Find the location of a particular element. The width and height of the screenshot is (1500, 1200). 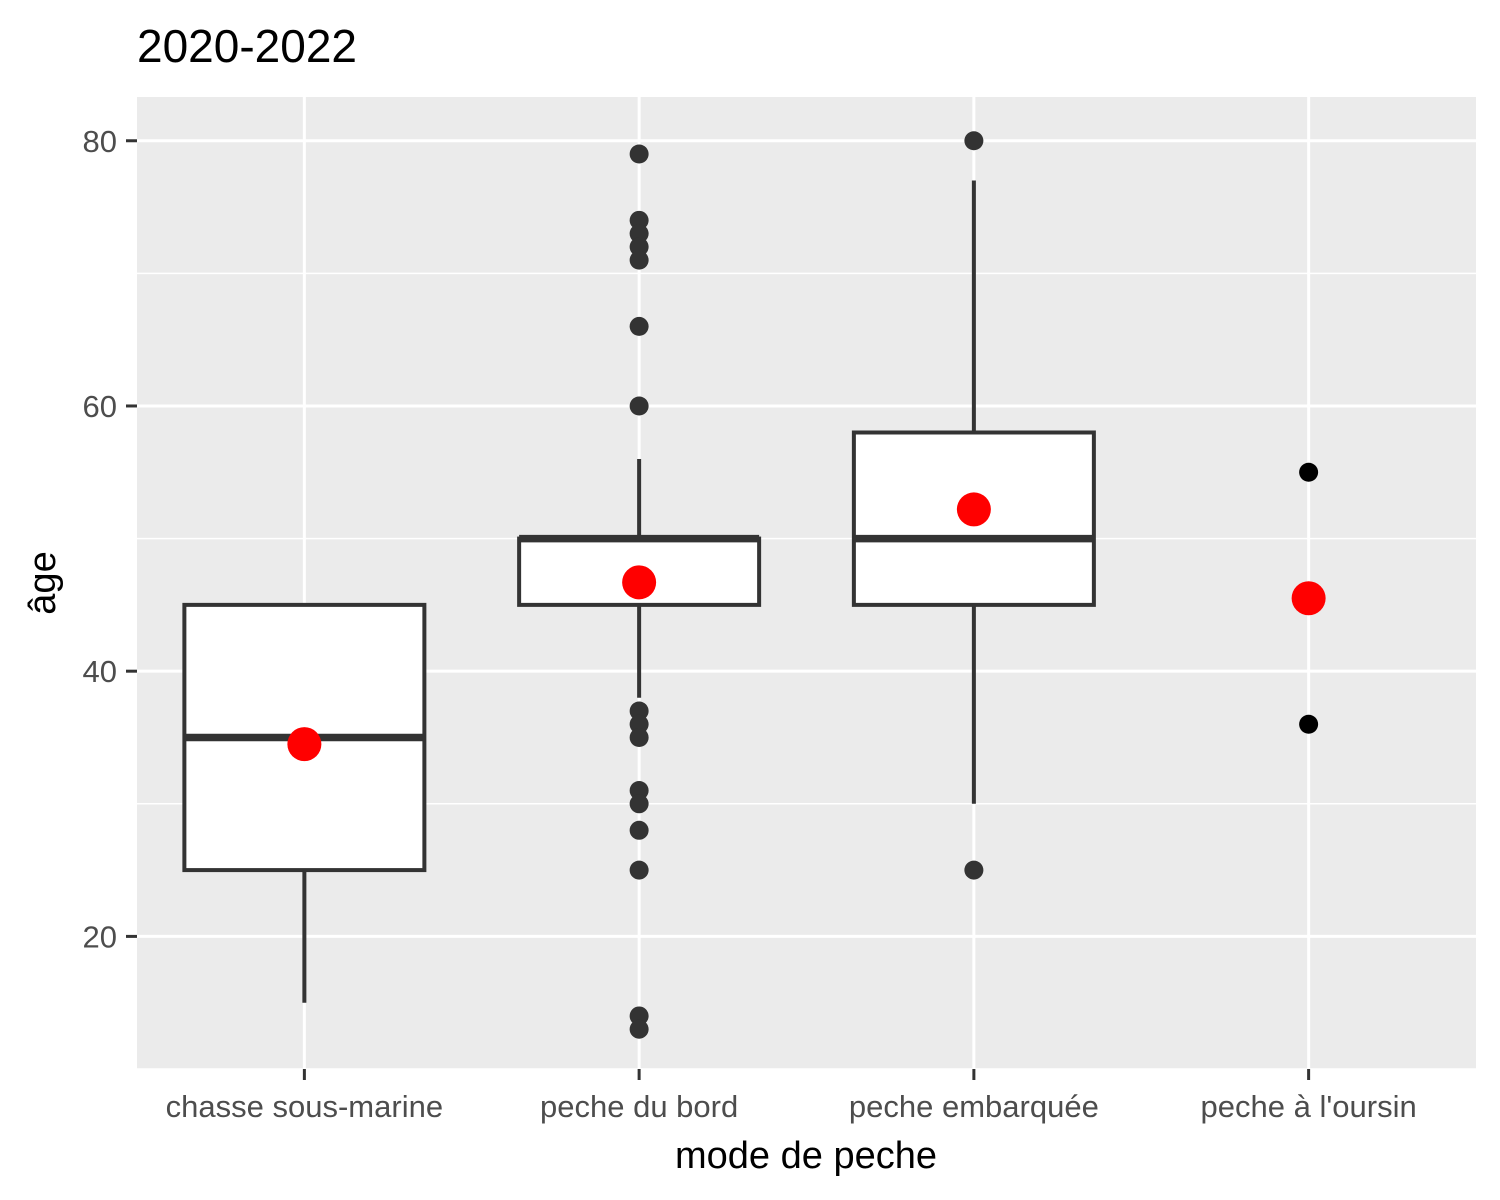

y-tick-label: 40 is located at coordinates (100, 671).